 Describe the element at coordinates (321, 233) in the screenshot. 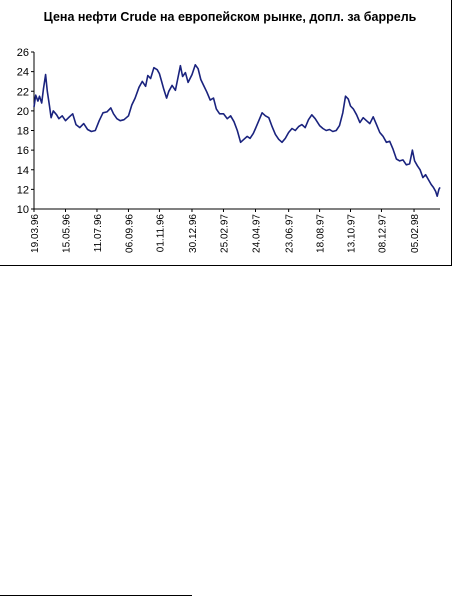

I see `x-tick-label: 18.08.97` at that location.